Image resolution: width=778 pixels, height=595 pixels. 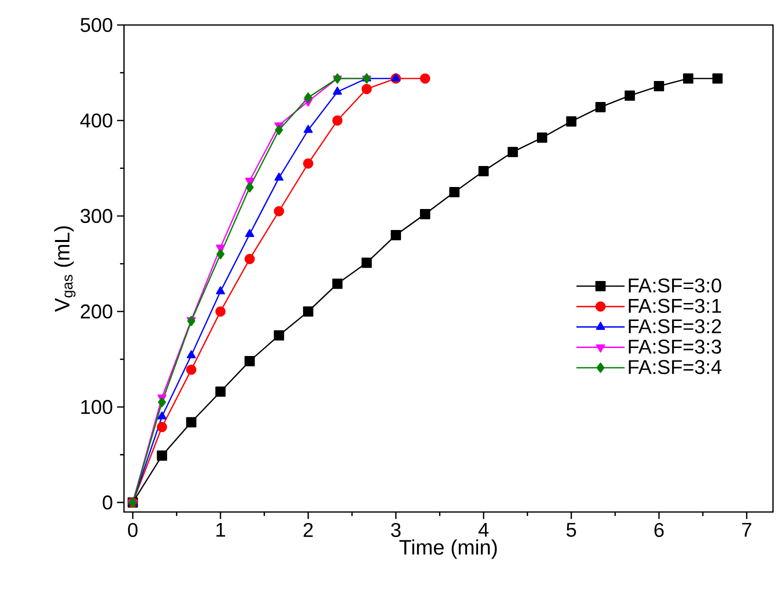 What do you see at coordinates (675, 347) in the screenshot?
I see `legend-label: FA:SF=3:3` at bounding box center [675, 347].